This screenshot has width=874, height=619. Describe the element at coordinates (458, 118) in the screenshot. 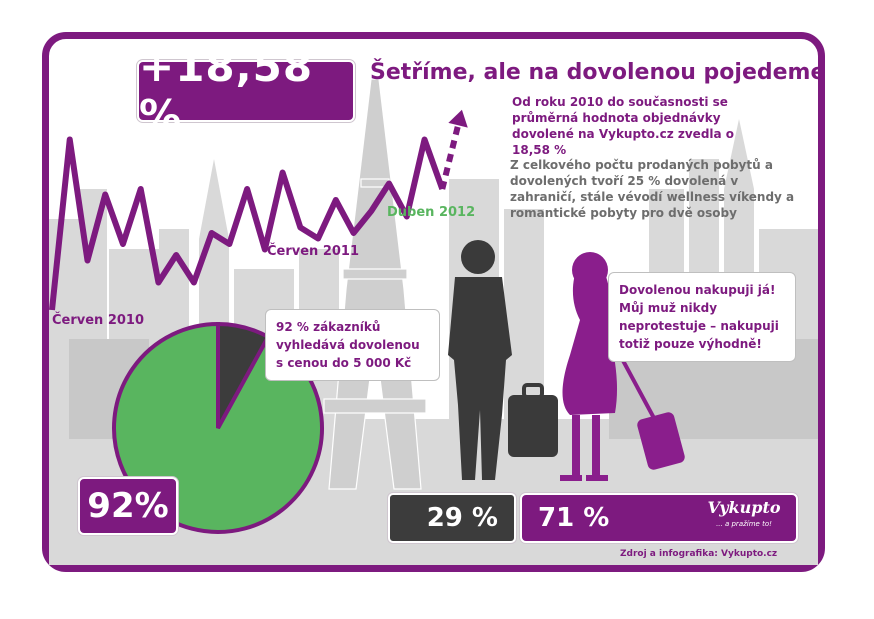

I see `trend-arrow-icon` at that location.